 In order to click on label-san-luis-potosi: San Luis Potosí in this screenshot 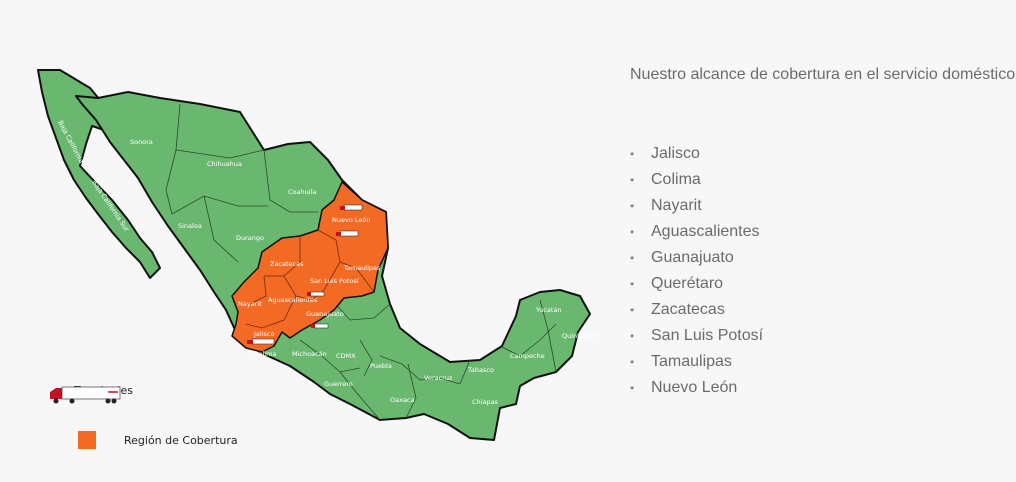, I will do `click(334, 281)`.